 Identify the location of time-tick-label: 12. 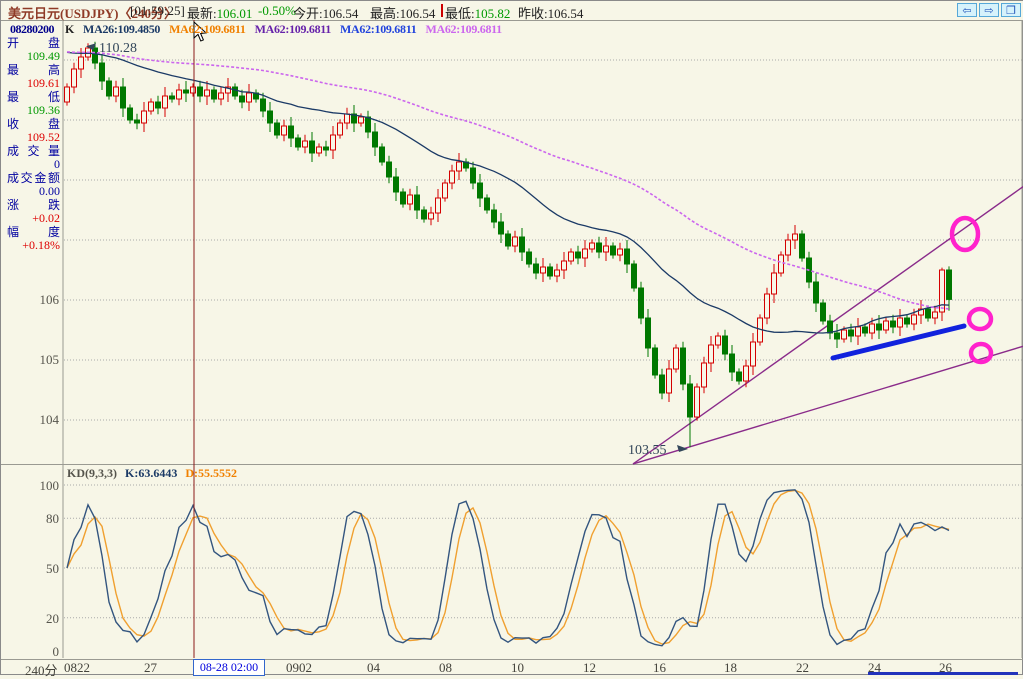
(589, 667).